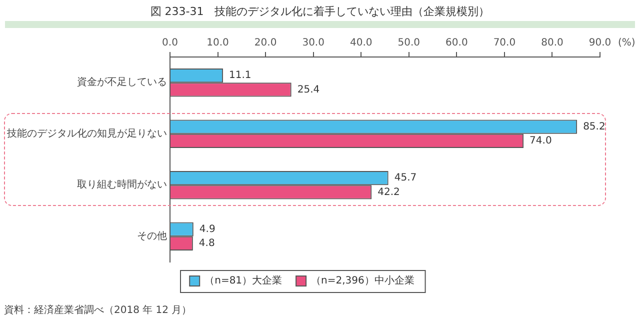  Describe the element at coordinates (86, 133) in the screenshot. I see `y-tick-label: 技能のデジタル化の知見が足りない` at that location.